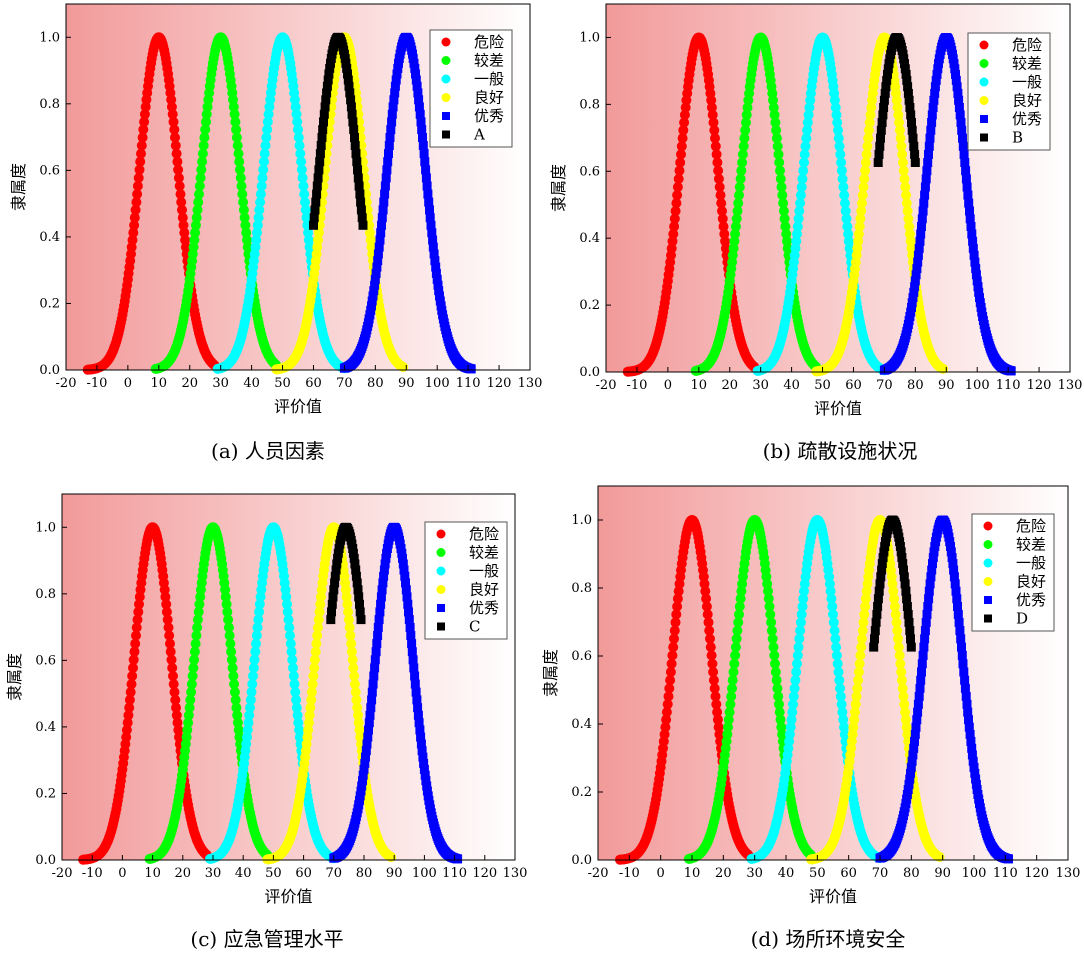 The height and width of the screenshot is (958, 1084). I want to click on legend-box, so click(1013, 572).